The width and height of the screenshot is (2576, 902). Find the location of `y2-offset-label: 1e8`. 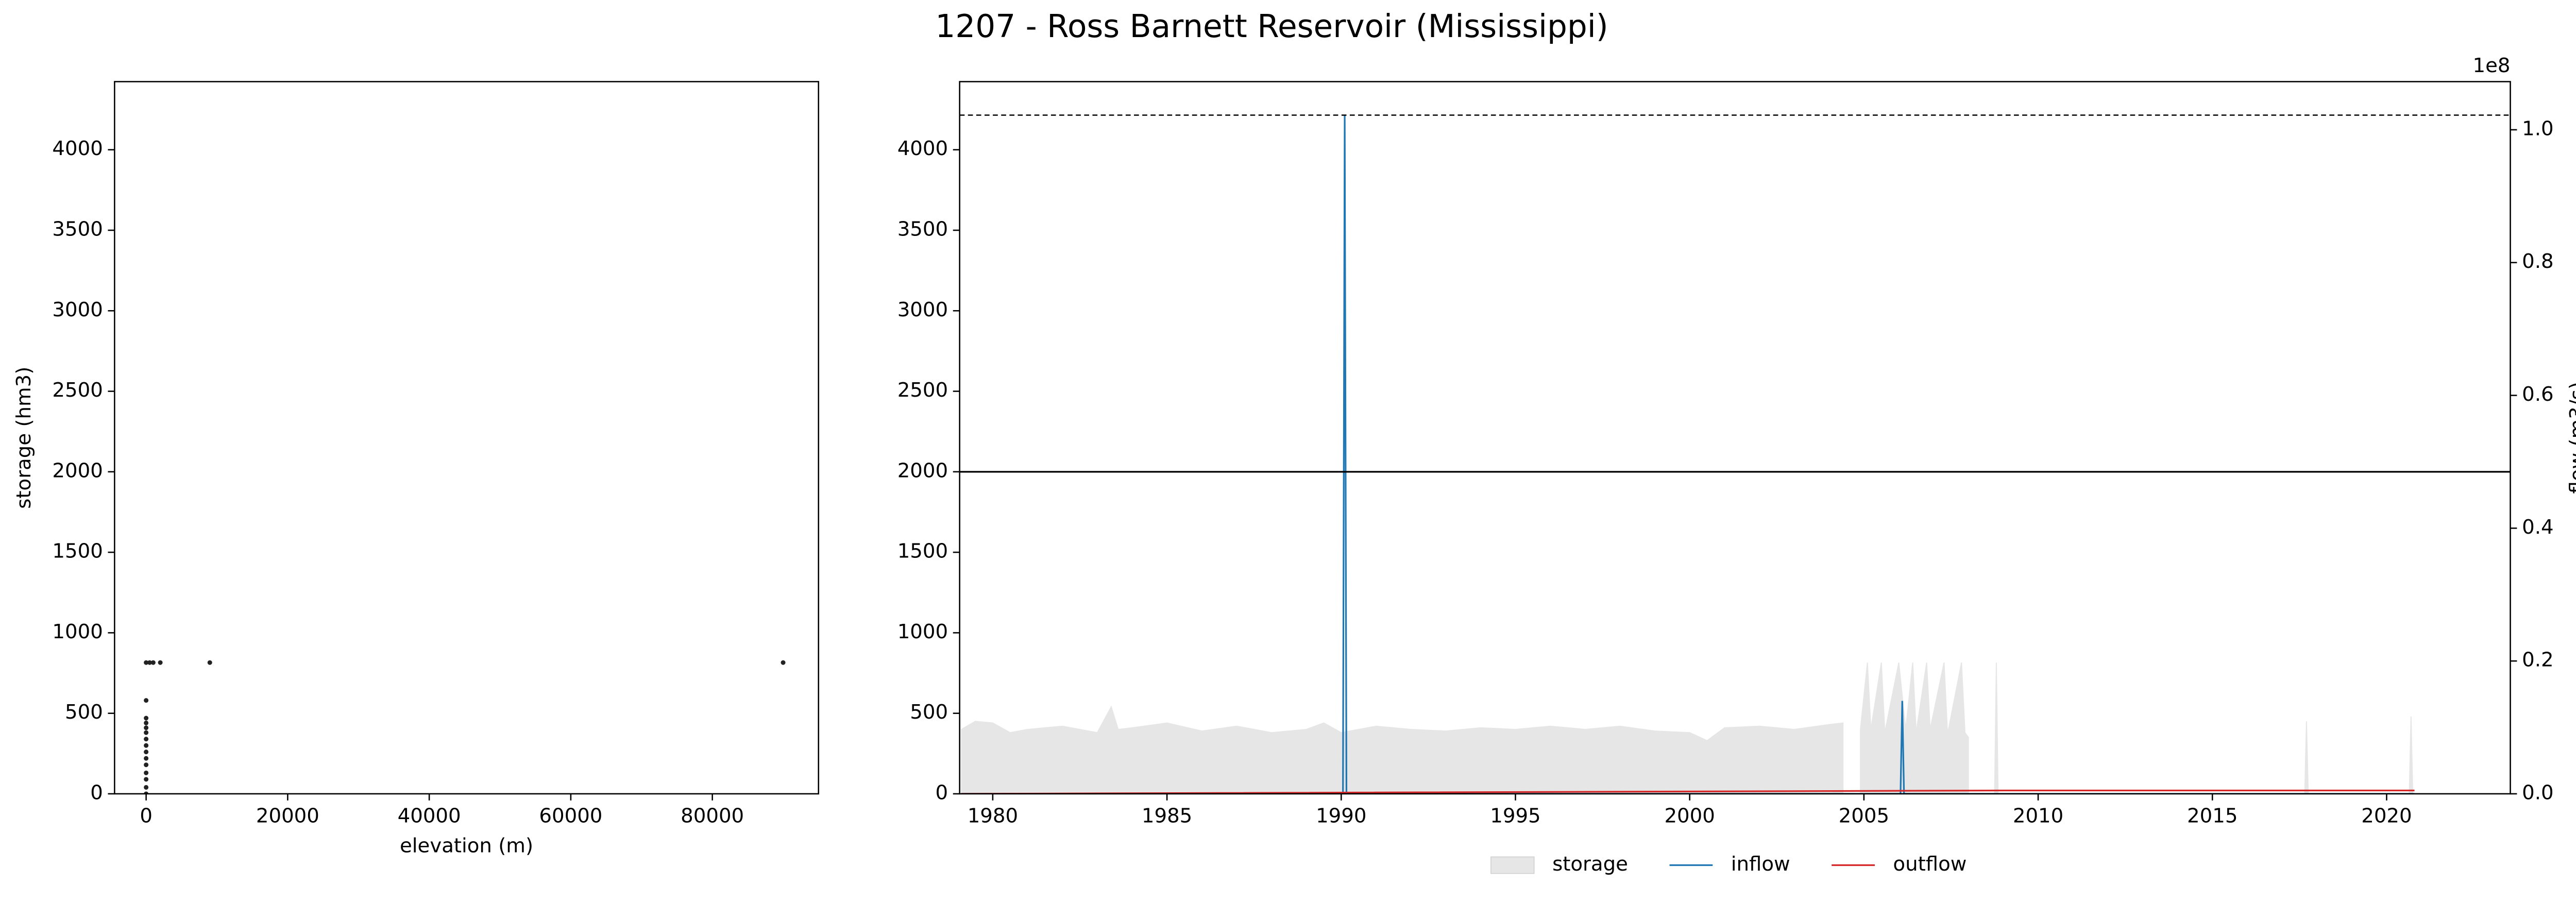

y2-offset-label: 1e8 is located at coordinates (2492, 65).